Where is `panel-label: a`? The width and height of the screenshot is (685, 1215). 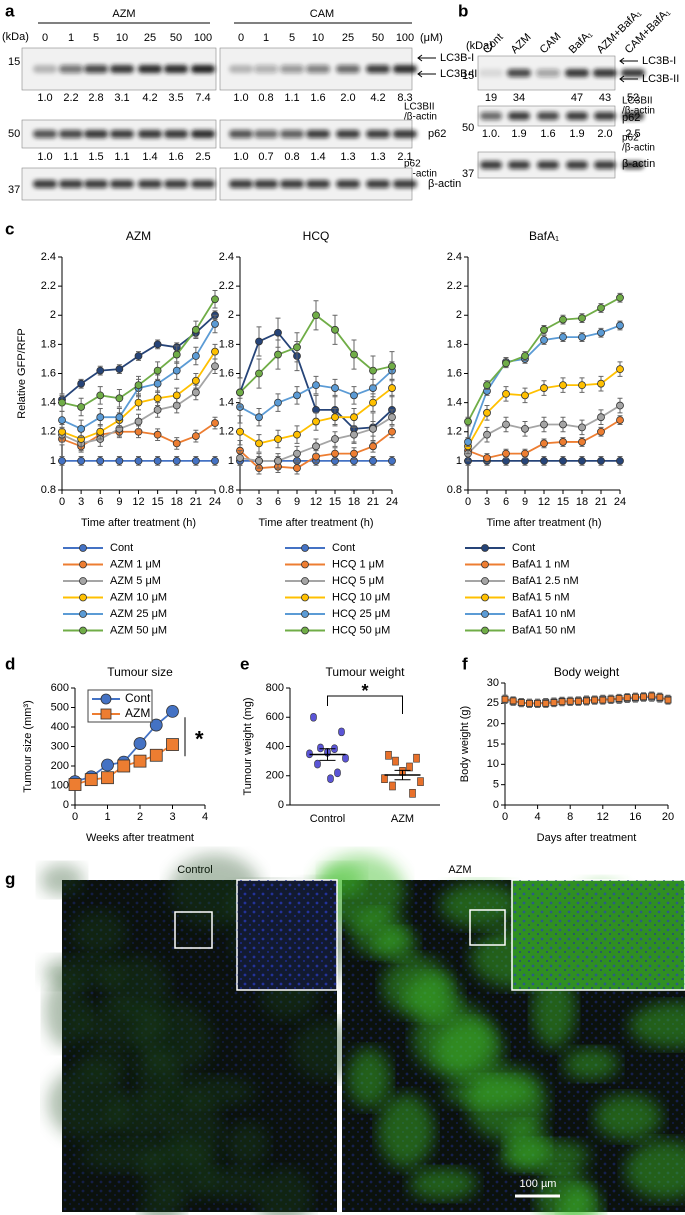
panel-label: a is located at coordinates (10, 10).